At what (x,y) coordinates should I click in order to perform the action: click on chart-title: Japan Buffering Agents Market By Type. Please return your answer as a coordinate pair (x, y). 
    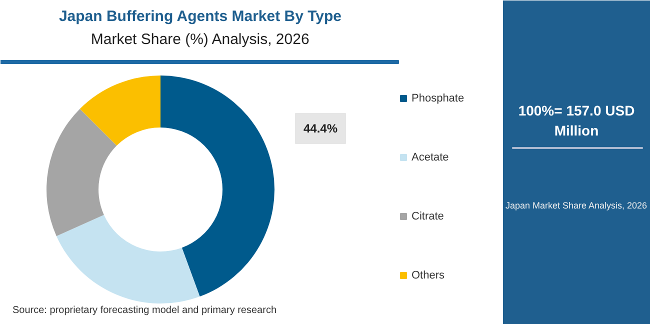
    Looking at the image, I should click on (200, 16).